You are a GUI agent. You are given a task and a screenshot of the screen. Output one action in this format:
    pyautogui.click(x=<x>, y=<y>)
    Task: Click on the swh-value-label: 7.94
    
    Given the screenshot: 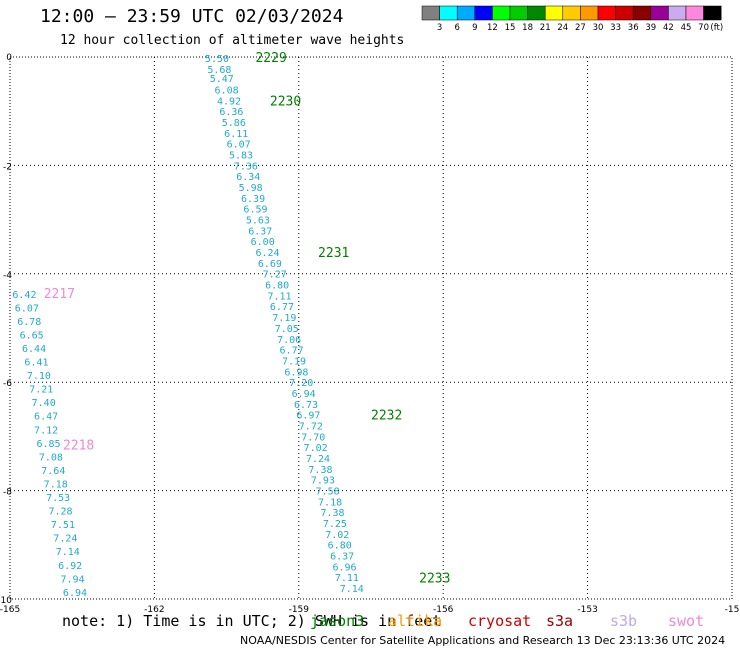 What is the action you would take?
    pyautogui.click(x=73, y=579)
    